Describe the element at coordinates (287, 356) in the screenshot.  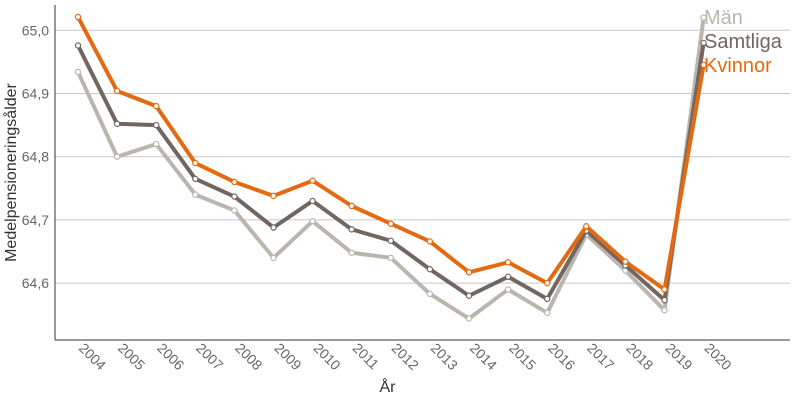
I see `x-tick-label: 2009` at that location.